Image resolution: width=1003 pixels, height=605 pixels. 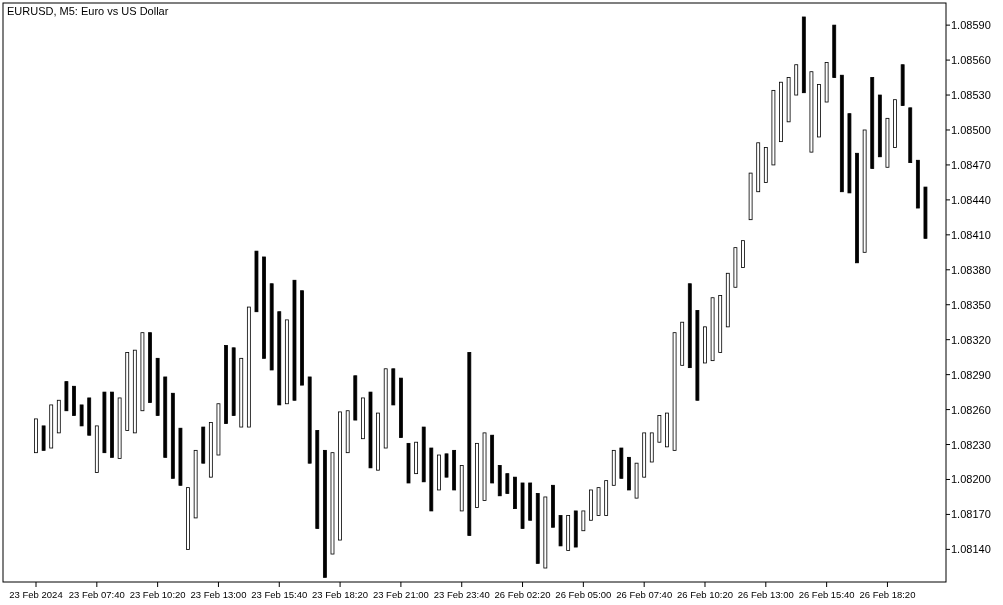 What do you see at coordinates (96, 594) in the screenshot?
I see `x-tick-label: 23 Feb 07:40` at bounding box center [96, 594].